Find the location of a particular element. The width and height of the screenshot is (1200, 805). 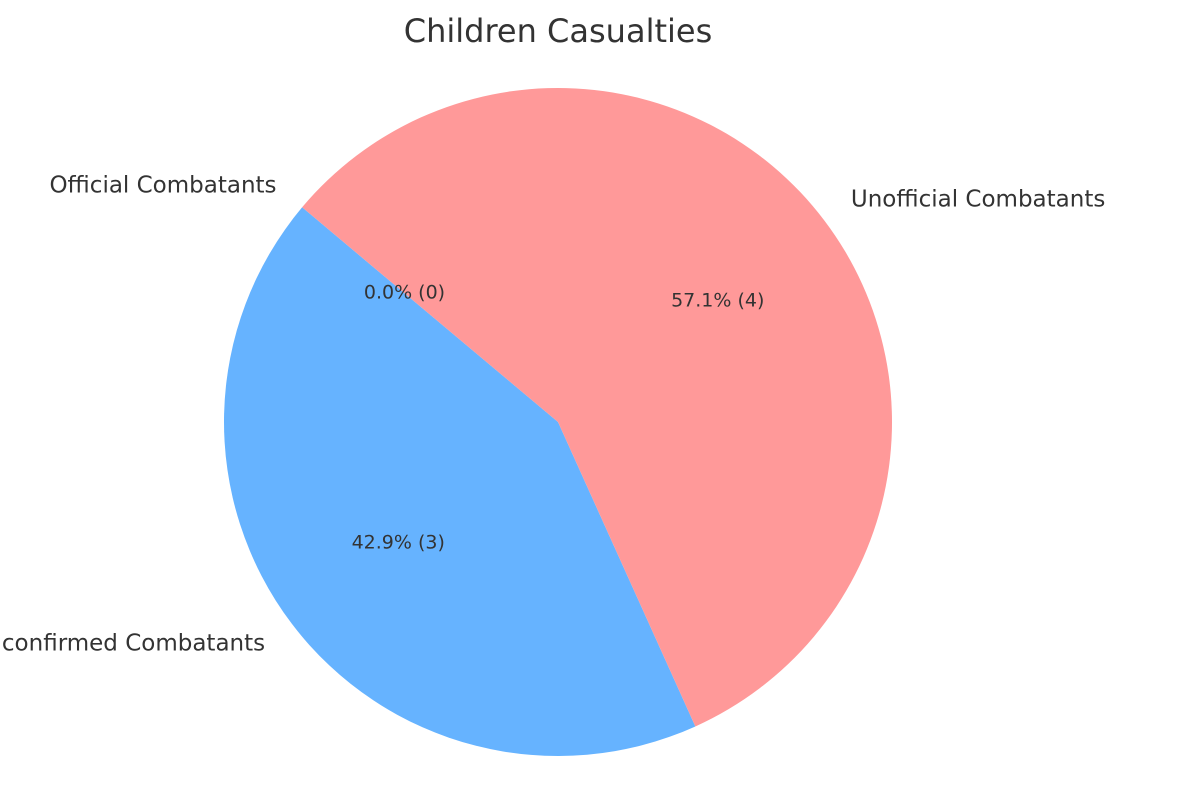

slice-label-civilians-unconfirmed-combatants: Civilians/Unconfirmed Combatants is located at coordinates (132, 643).